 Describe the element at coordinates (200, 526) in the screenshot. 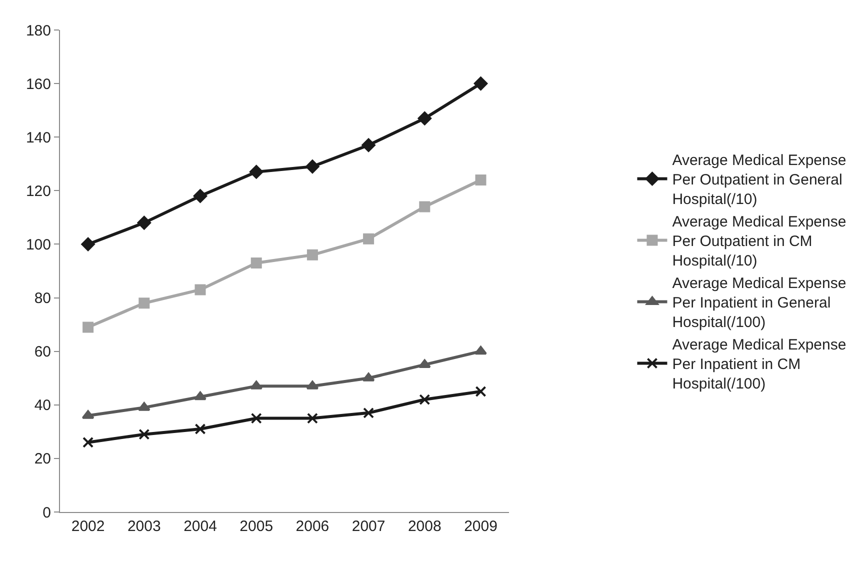

I see `x-tick-label: 2004` at that location.